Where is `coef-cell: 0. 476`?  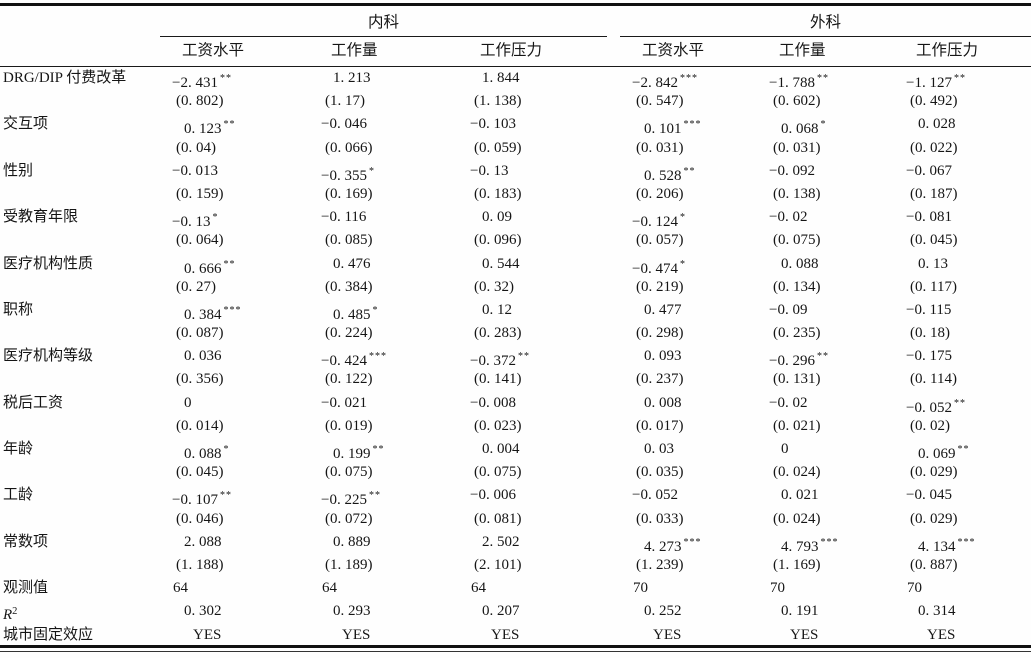 coef-cell: 0. 476 is located at coordinates (352, 263).